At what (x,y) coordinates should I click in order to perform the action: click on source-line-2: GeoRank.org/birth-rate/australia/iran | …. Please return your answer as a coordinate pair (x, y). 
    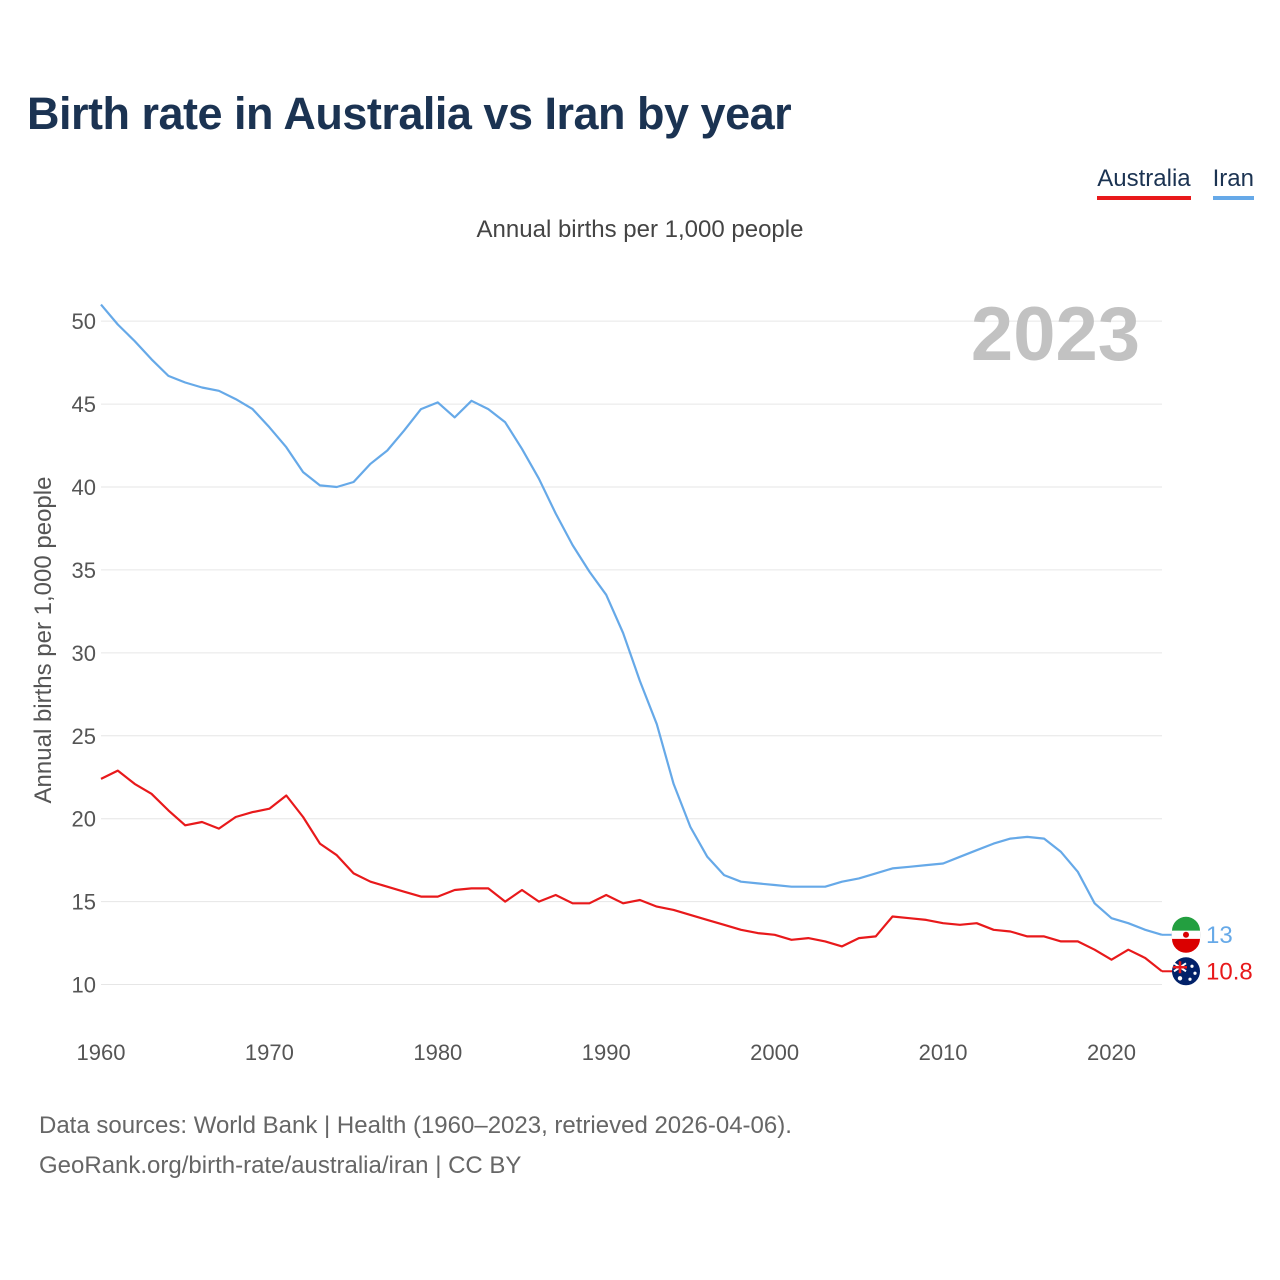
    Looking at the image, I should click on (280, 1165).